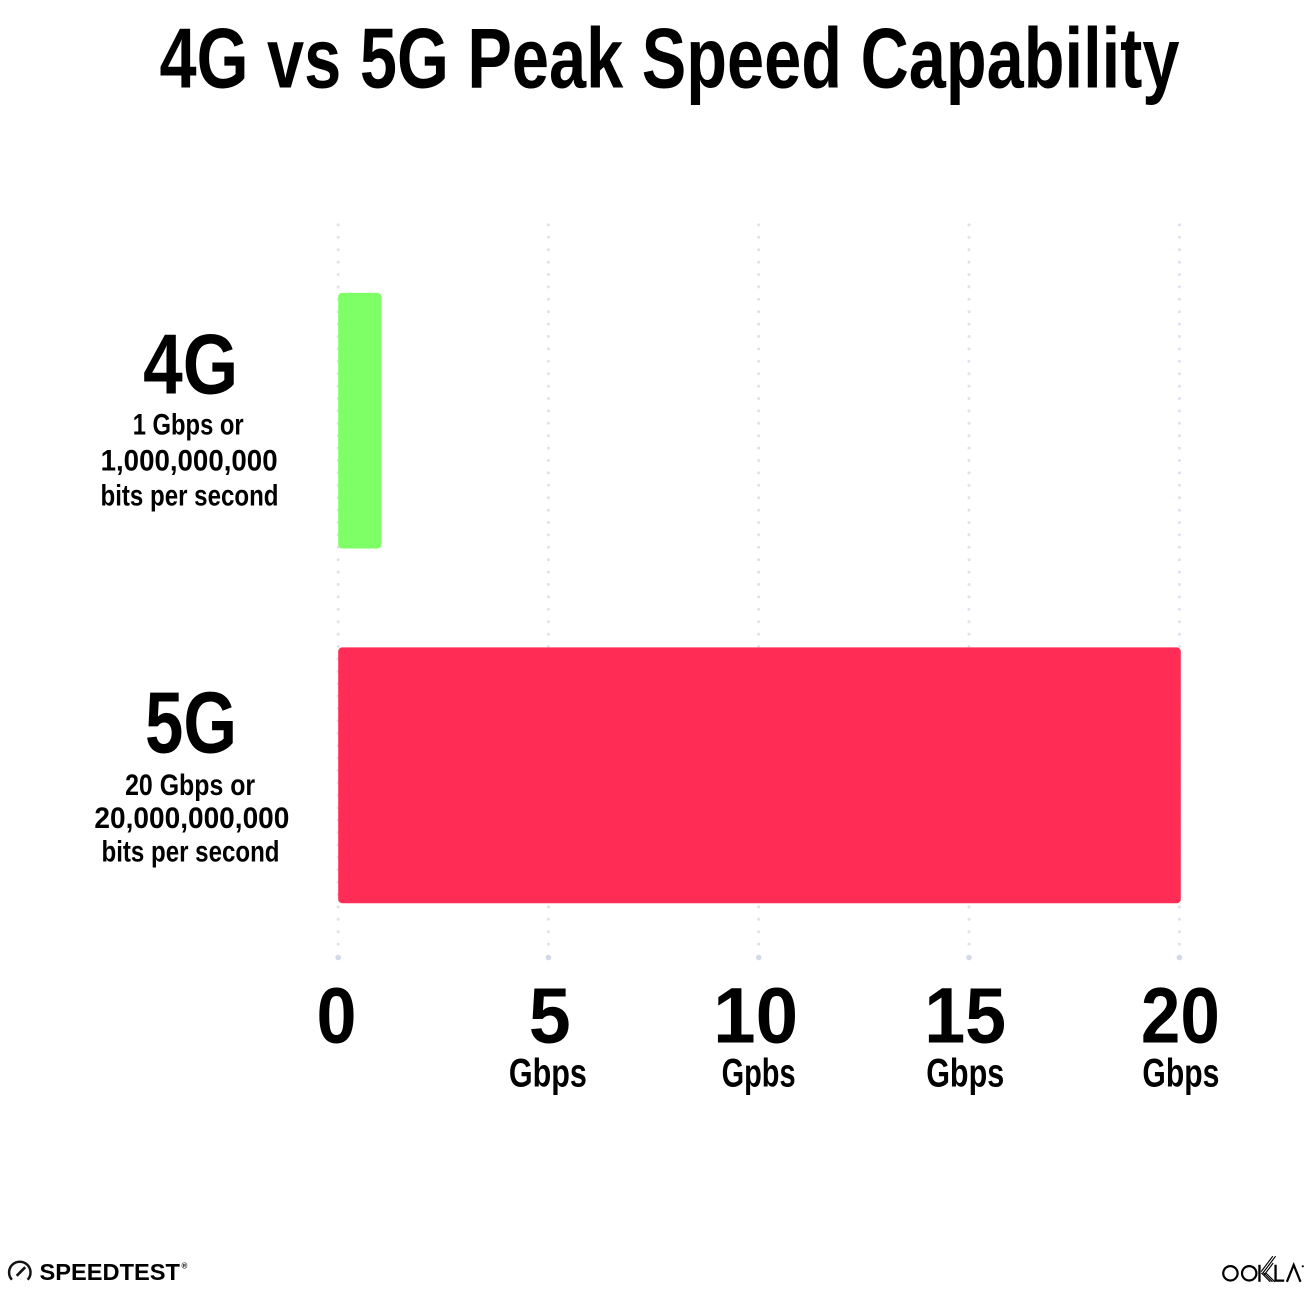  Describe the element at coordinates (190, 364) in the screenshot. I see `svg-text: 4G` at that location.